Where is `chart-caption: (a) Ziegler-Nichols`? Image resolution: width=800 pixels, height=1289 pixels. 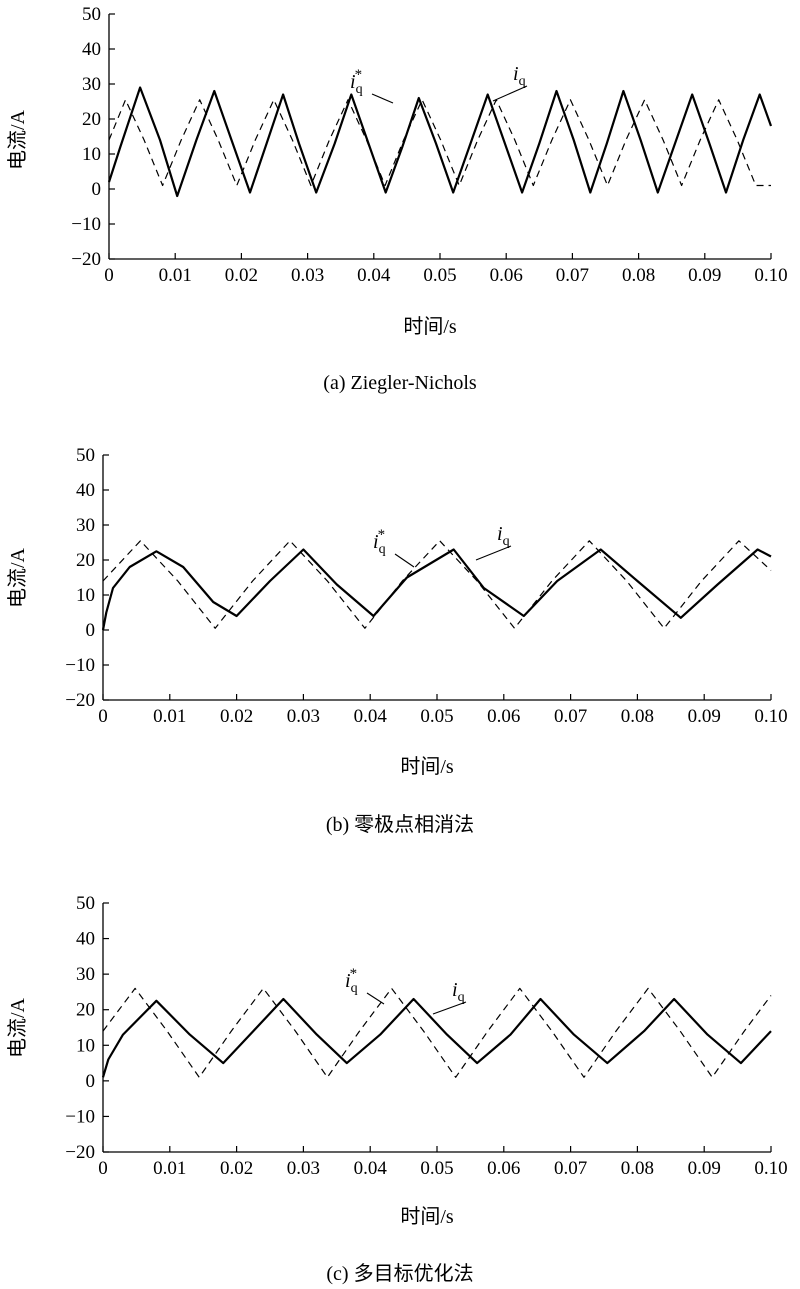 chart-caption: (a) Ziegler-Nichols is located at coordinates (400, 383).